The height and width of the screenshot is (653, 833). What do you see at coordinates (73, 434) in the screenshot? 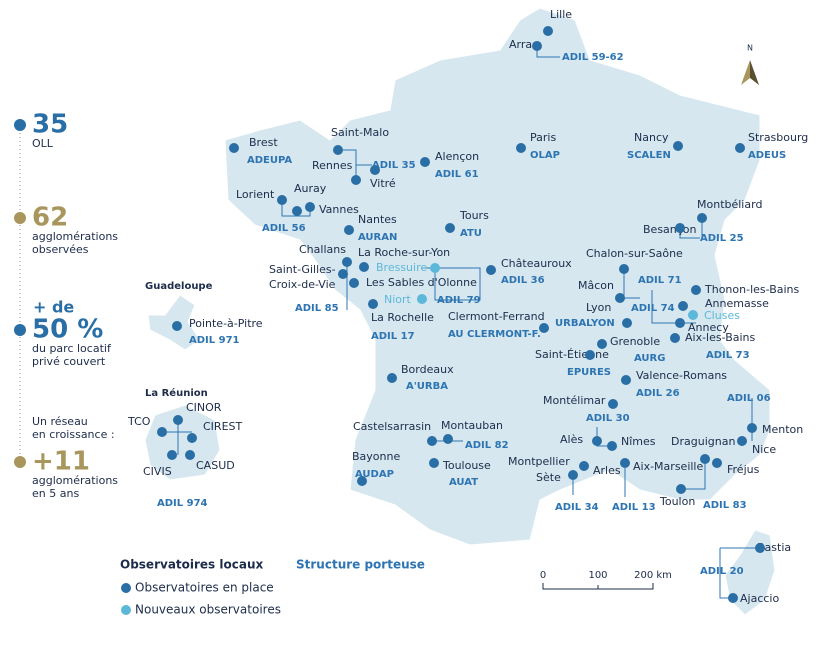
I see `stat-intro: en croissance :` at bounding box center [73, 434].